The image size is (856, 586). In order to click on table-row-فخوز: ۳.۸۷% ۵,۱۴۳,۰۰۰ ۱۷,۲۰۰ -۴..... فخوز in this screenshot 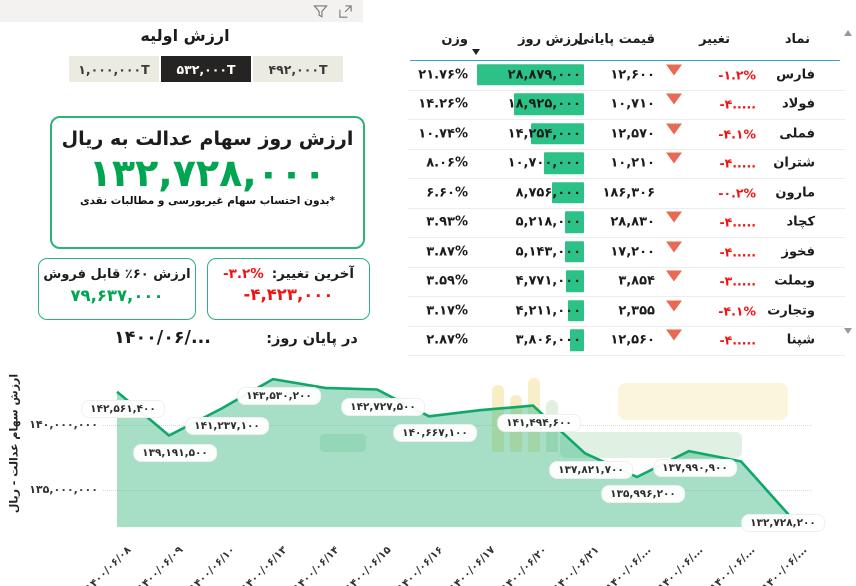, I will do `click(626, 252)`.